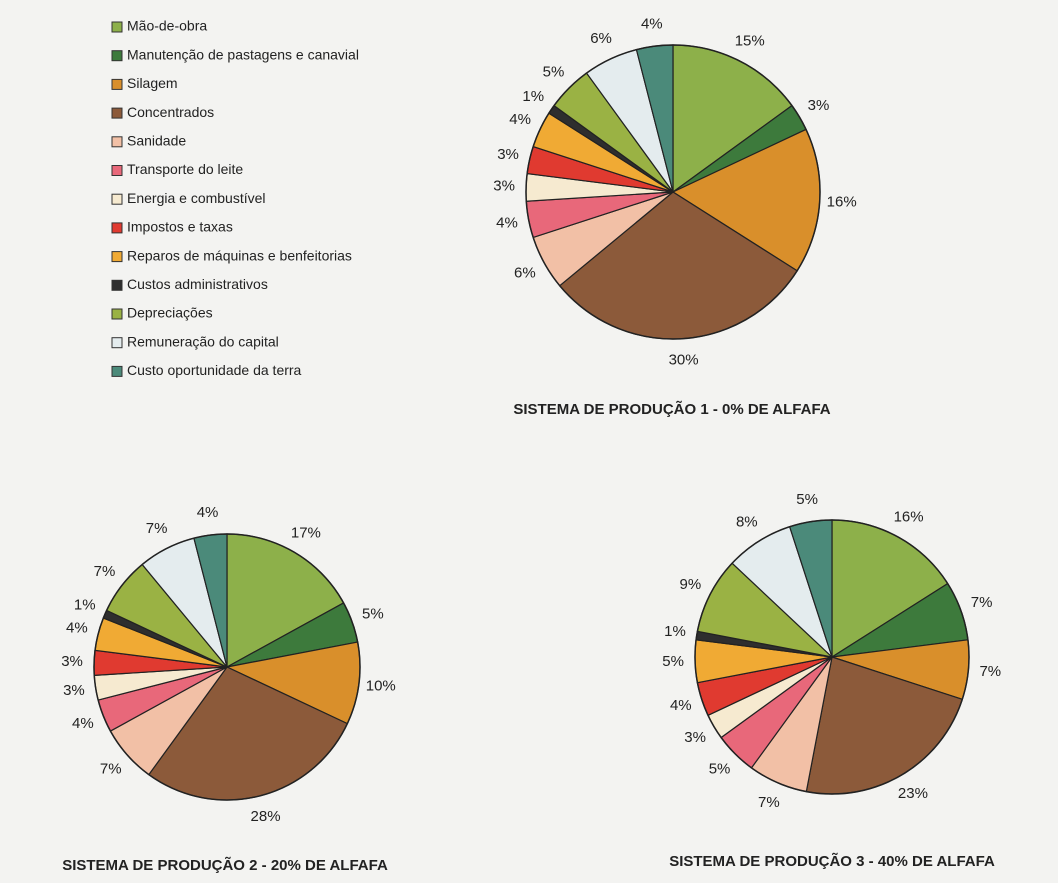 The height and width of the screenshot is (883, 1058). Describe the element at coordinates (214, 370) in the screenshot. I see `legend-label: Custo oportunidade da terra` at that location.